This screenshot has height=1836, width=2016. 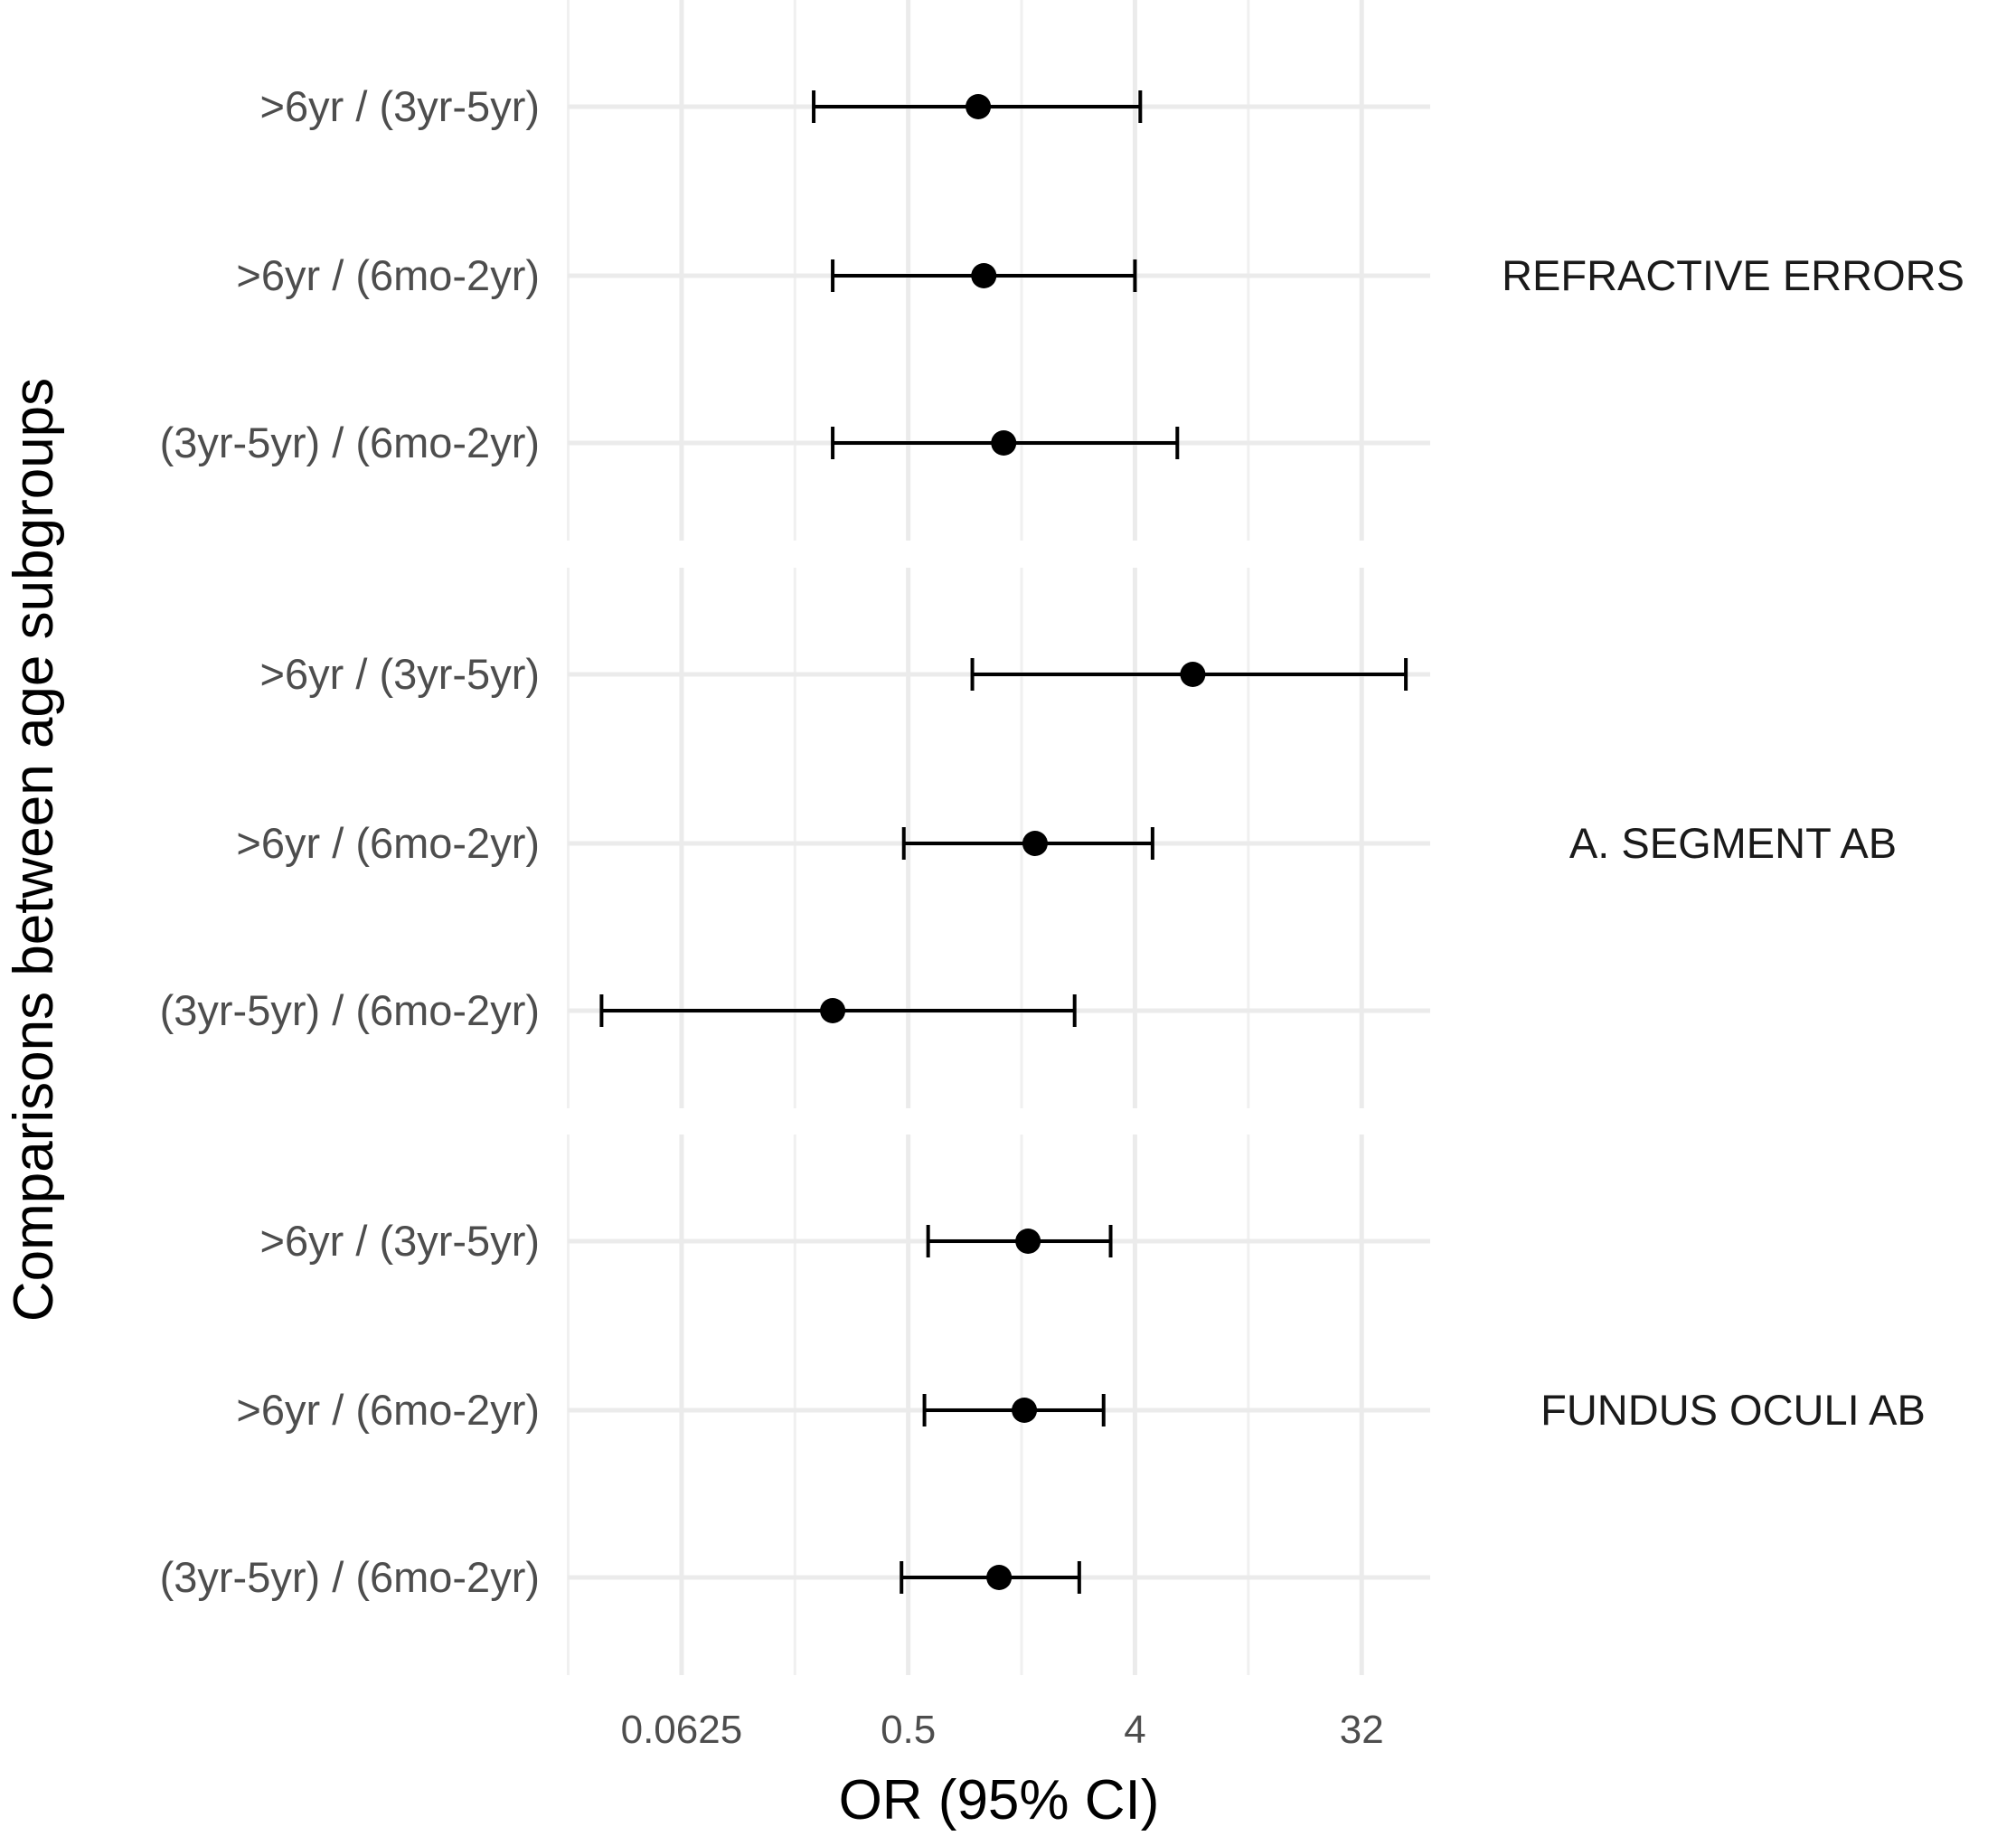 What do you see at coordinates (909, 1730) in the screenshot?
I see `x-tick-label: 0.5` at bounding box center [909, 1730].